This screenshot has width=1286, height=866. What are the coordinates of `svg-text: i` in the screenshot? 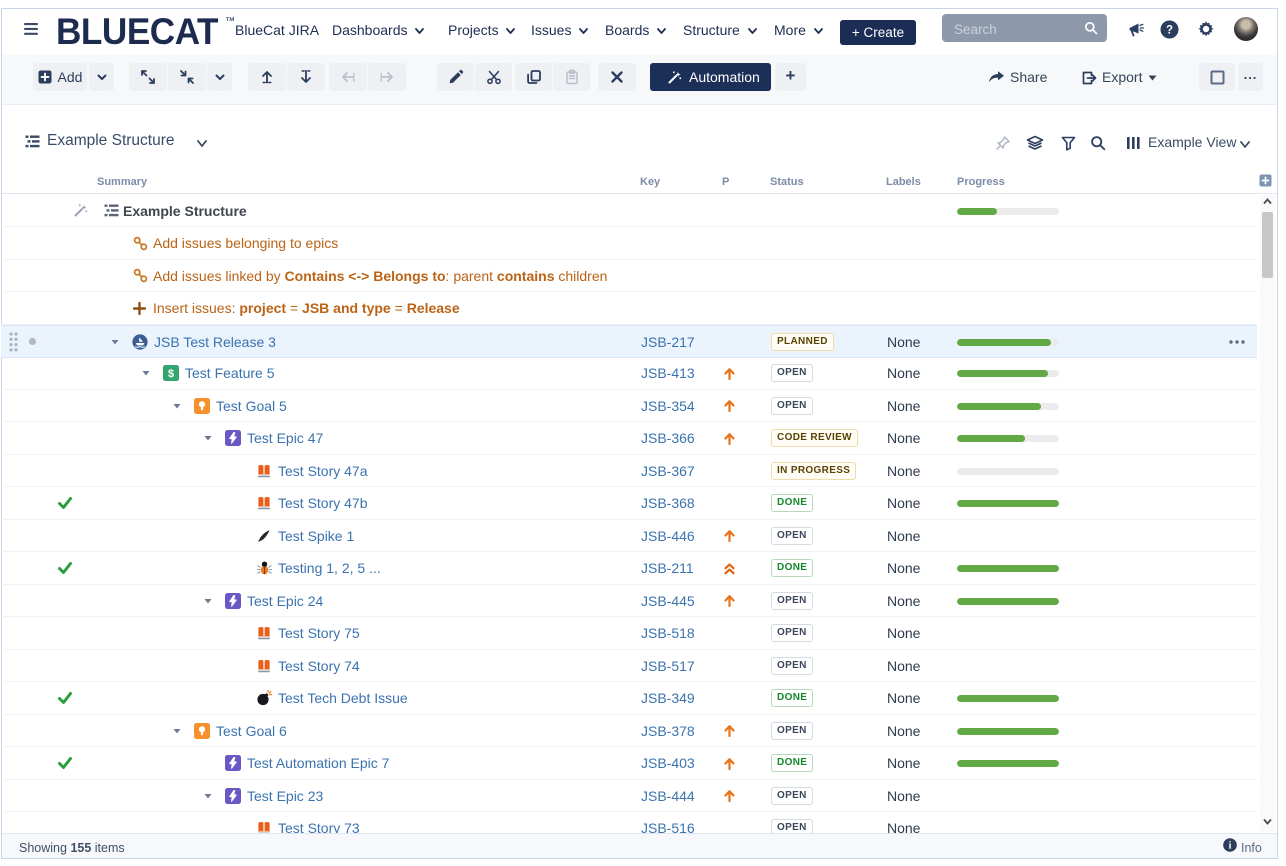 It's located at (1230, 845).